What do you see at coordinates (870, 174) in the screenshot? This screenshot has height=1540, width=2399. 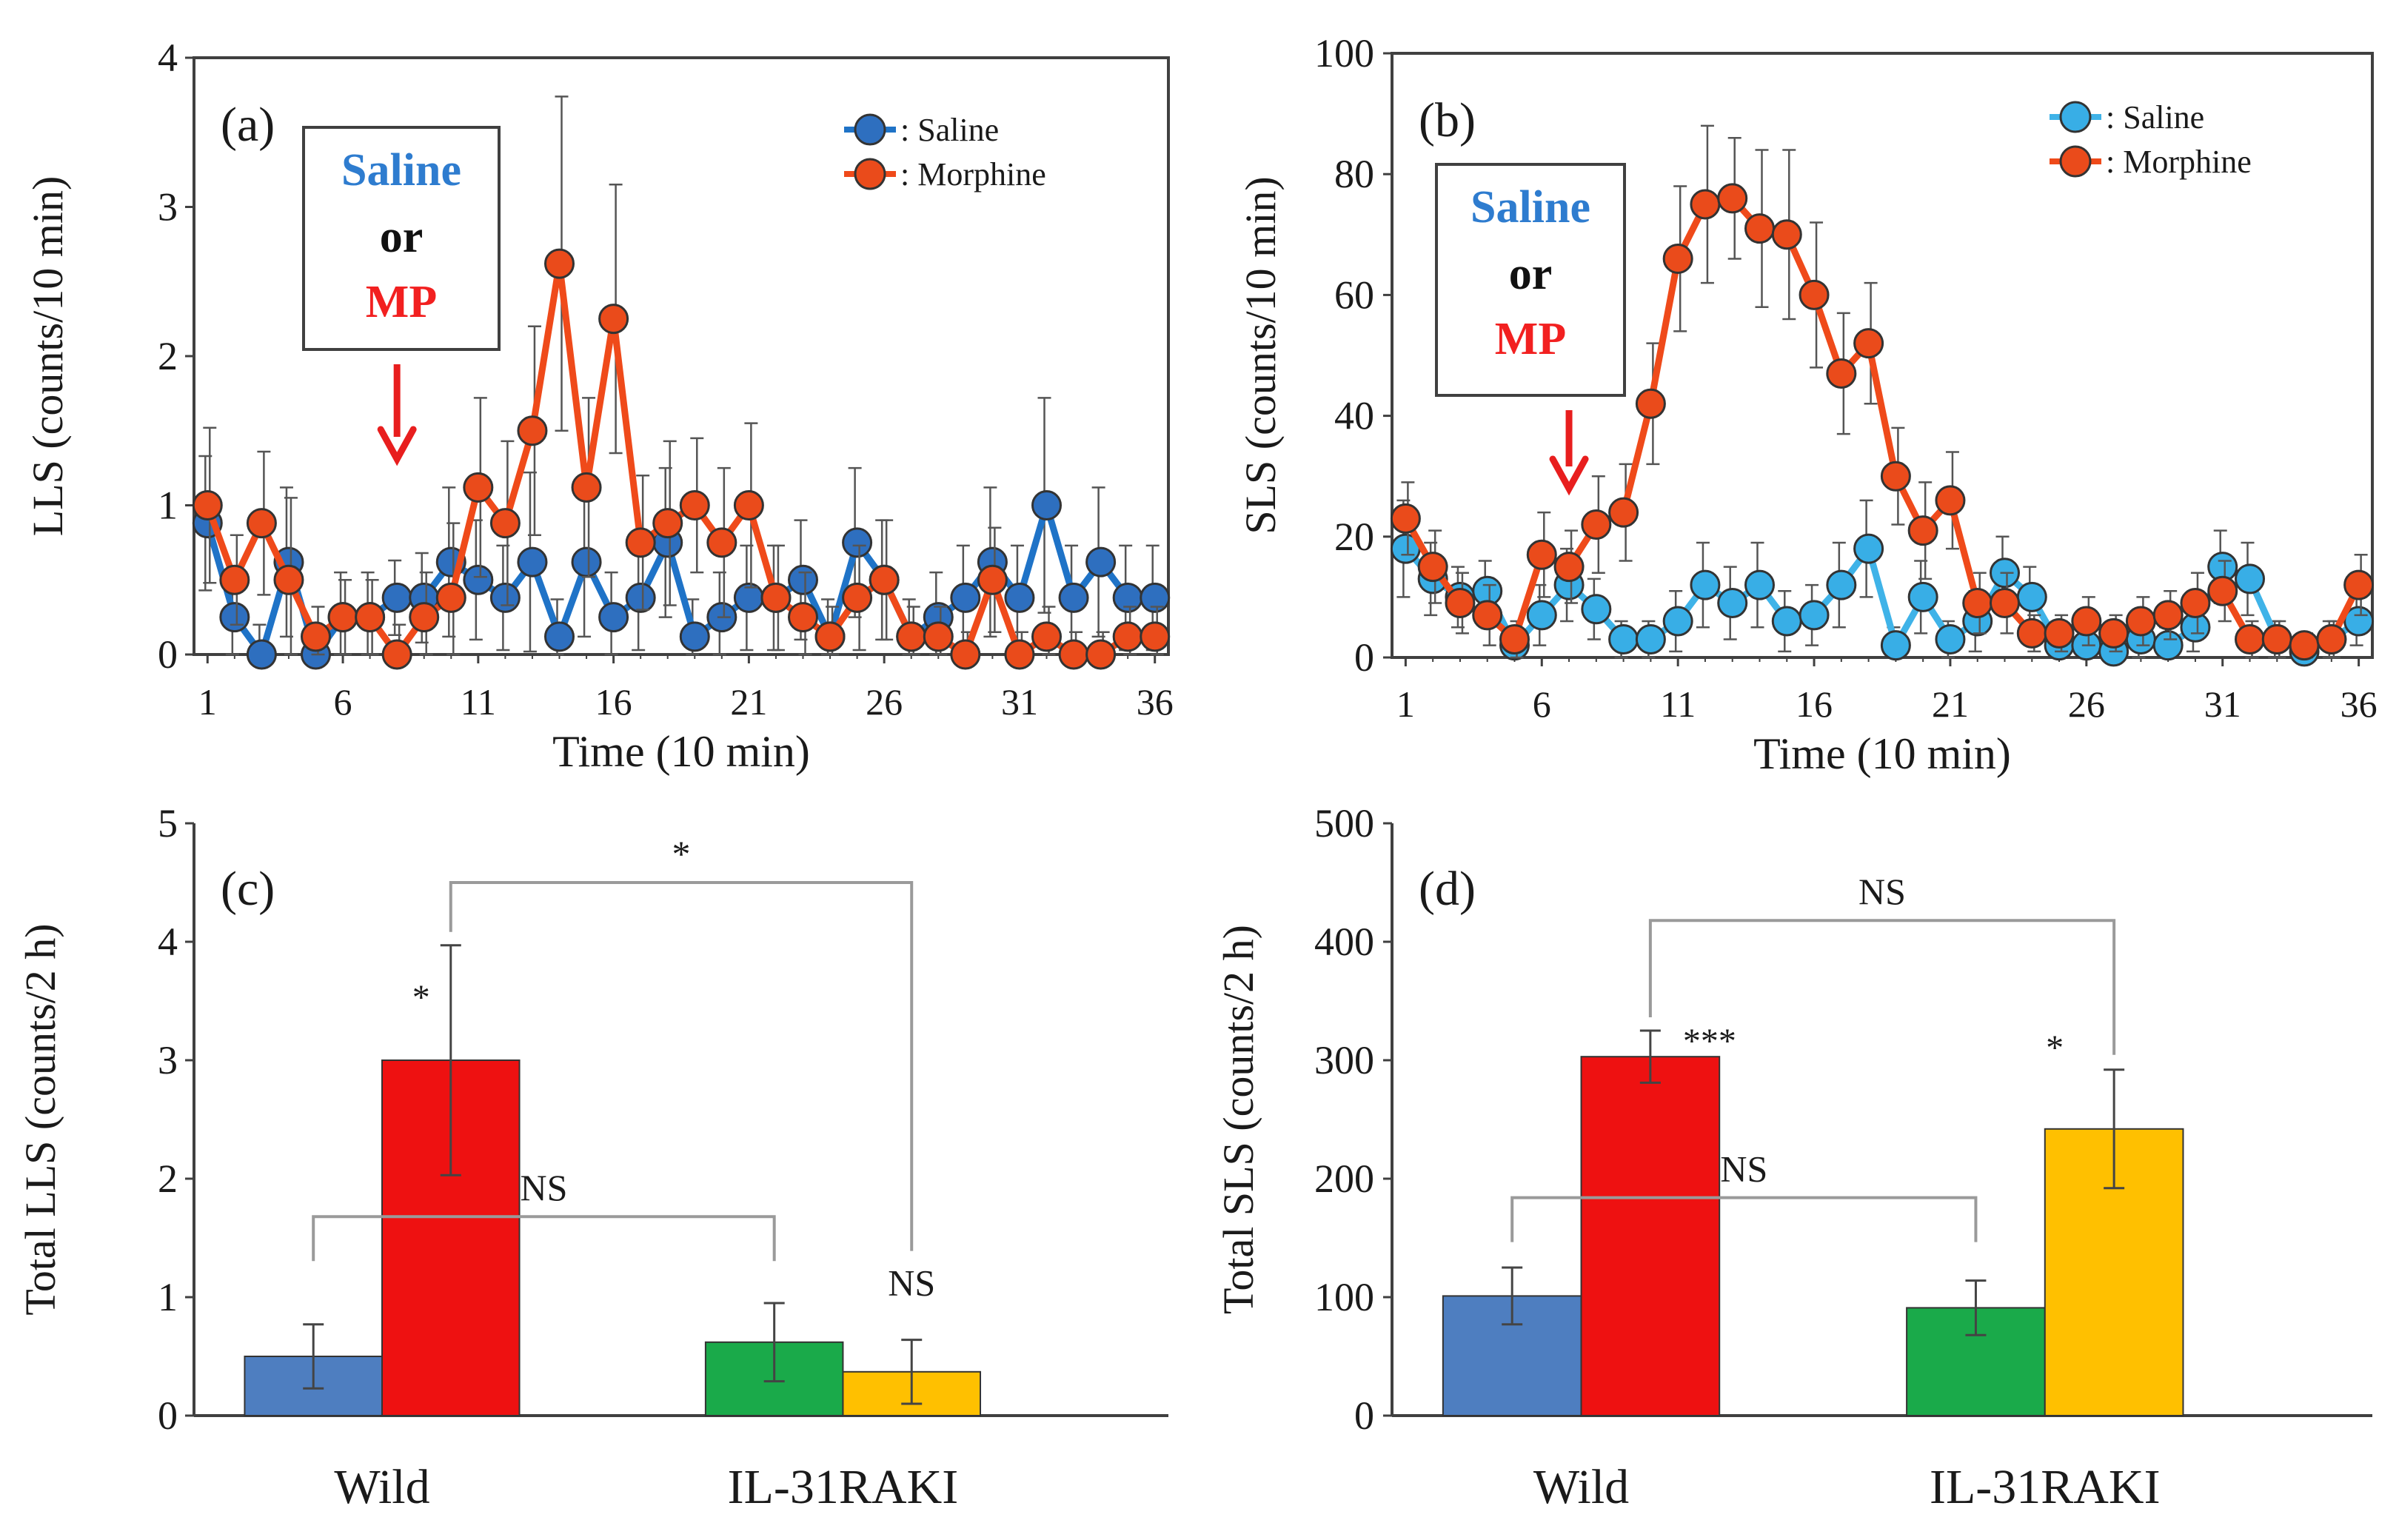 I see `legend-marker-morphine` at bounding box center [870, 174].